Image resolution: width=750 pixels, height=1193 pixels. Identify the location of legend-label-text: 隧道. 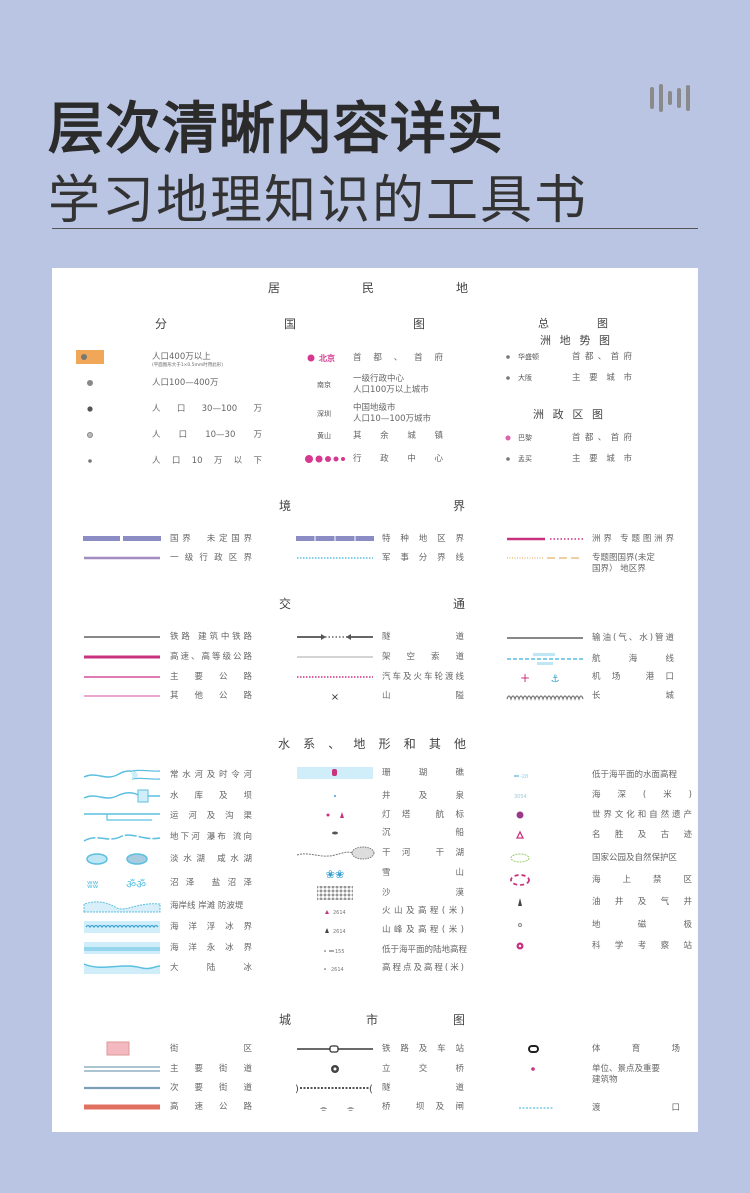
(423, 636).